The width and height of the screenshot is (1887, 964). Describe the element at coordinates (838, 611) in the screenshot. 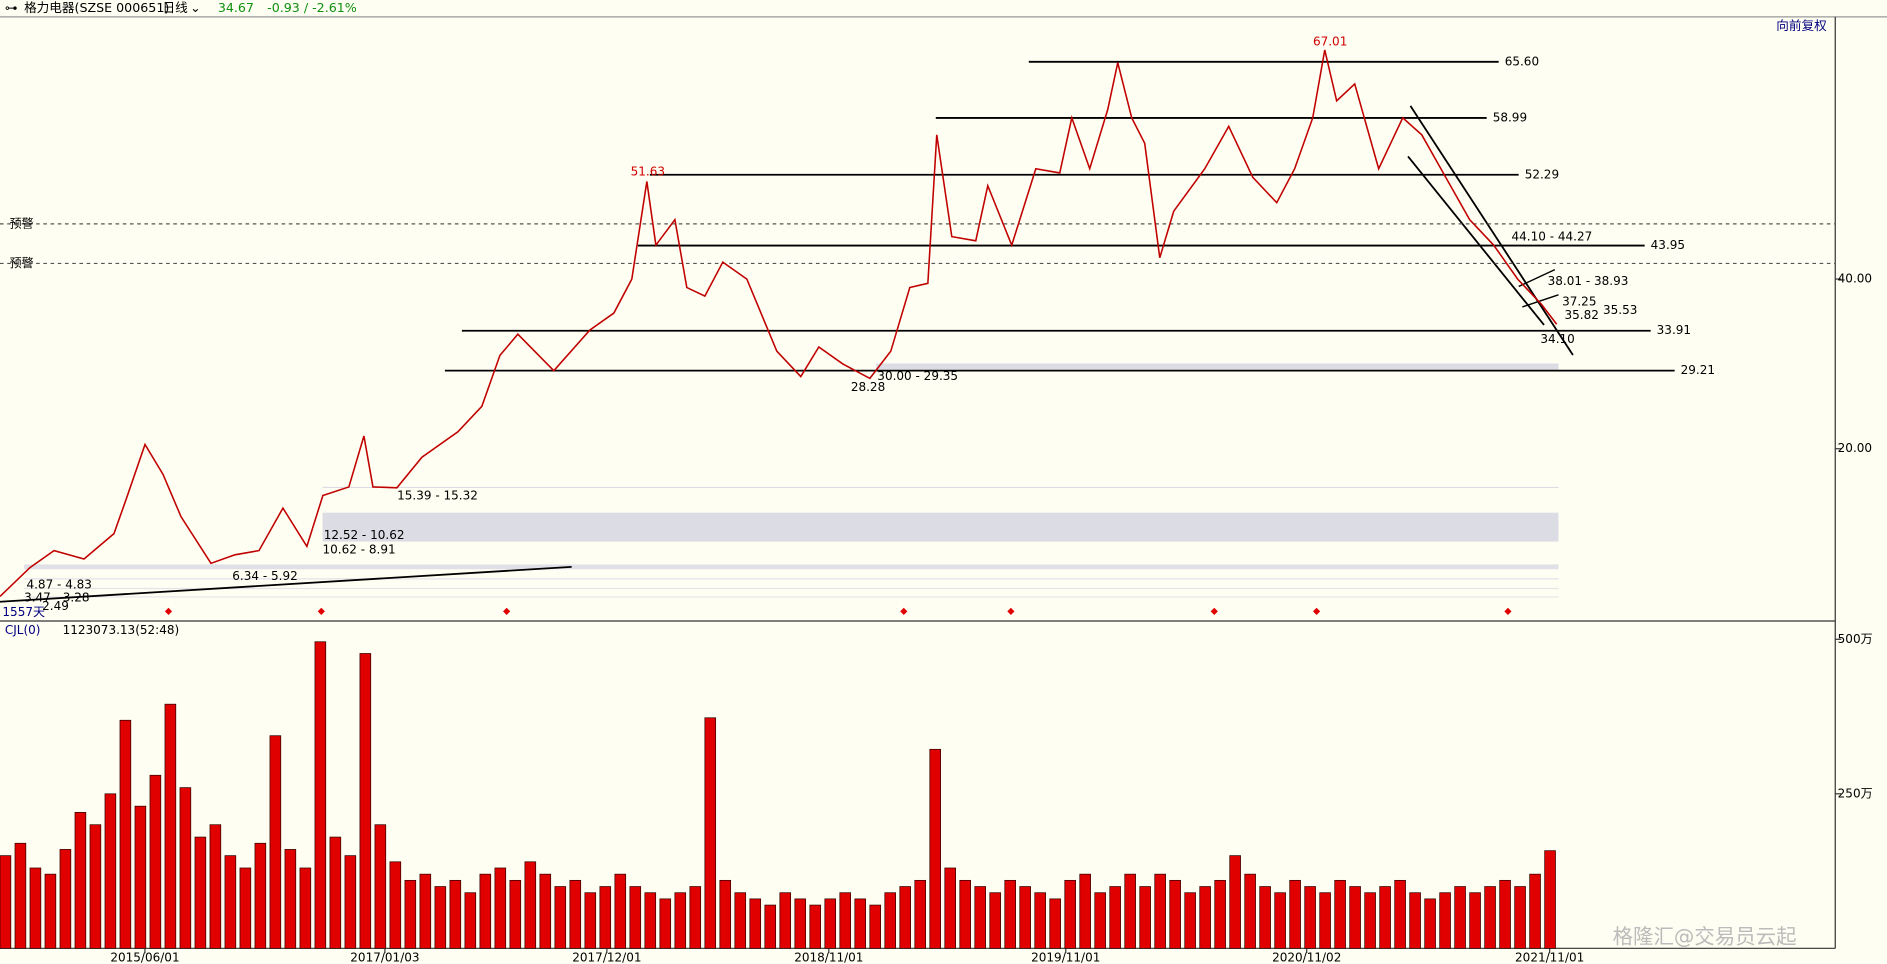

I see `signal-markers` at that location.